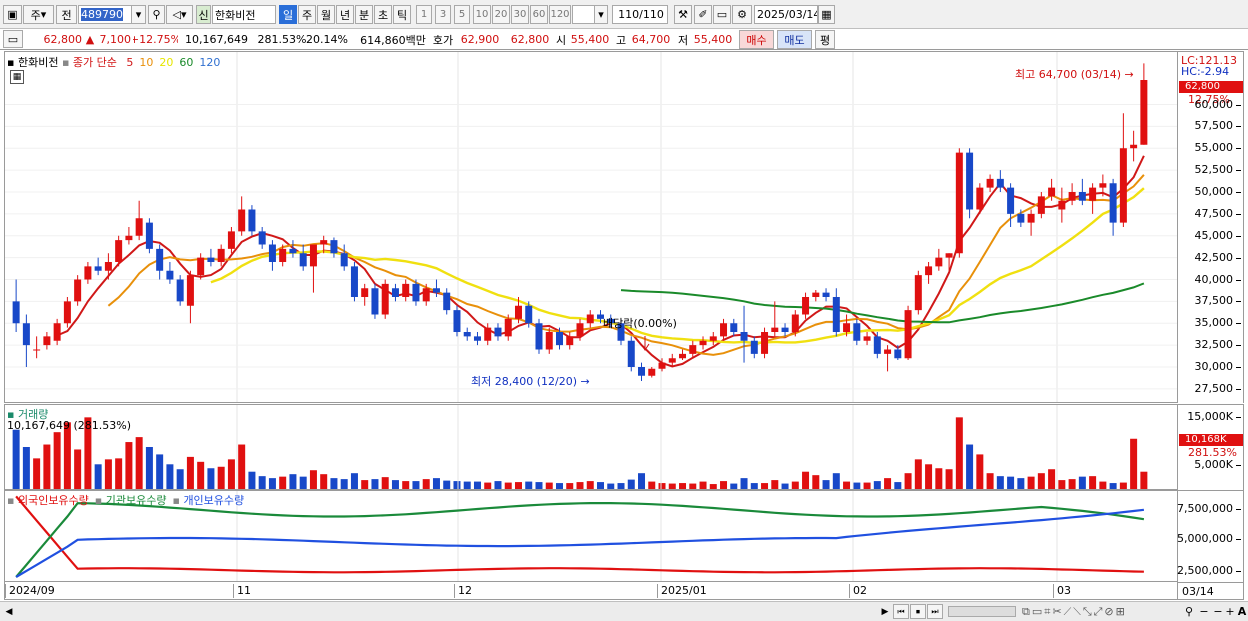  I want to click on calendar-icon: ▦, so click(826, 14).